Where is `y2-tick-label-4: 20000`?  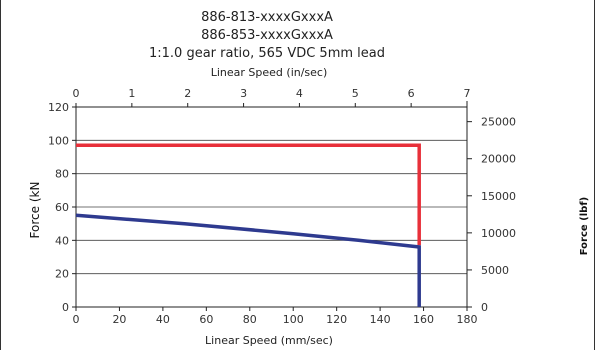 y2-tick-label-4: 20000 is located at coordinates (498, 159).